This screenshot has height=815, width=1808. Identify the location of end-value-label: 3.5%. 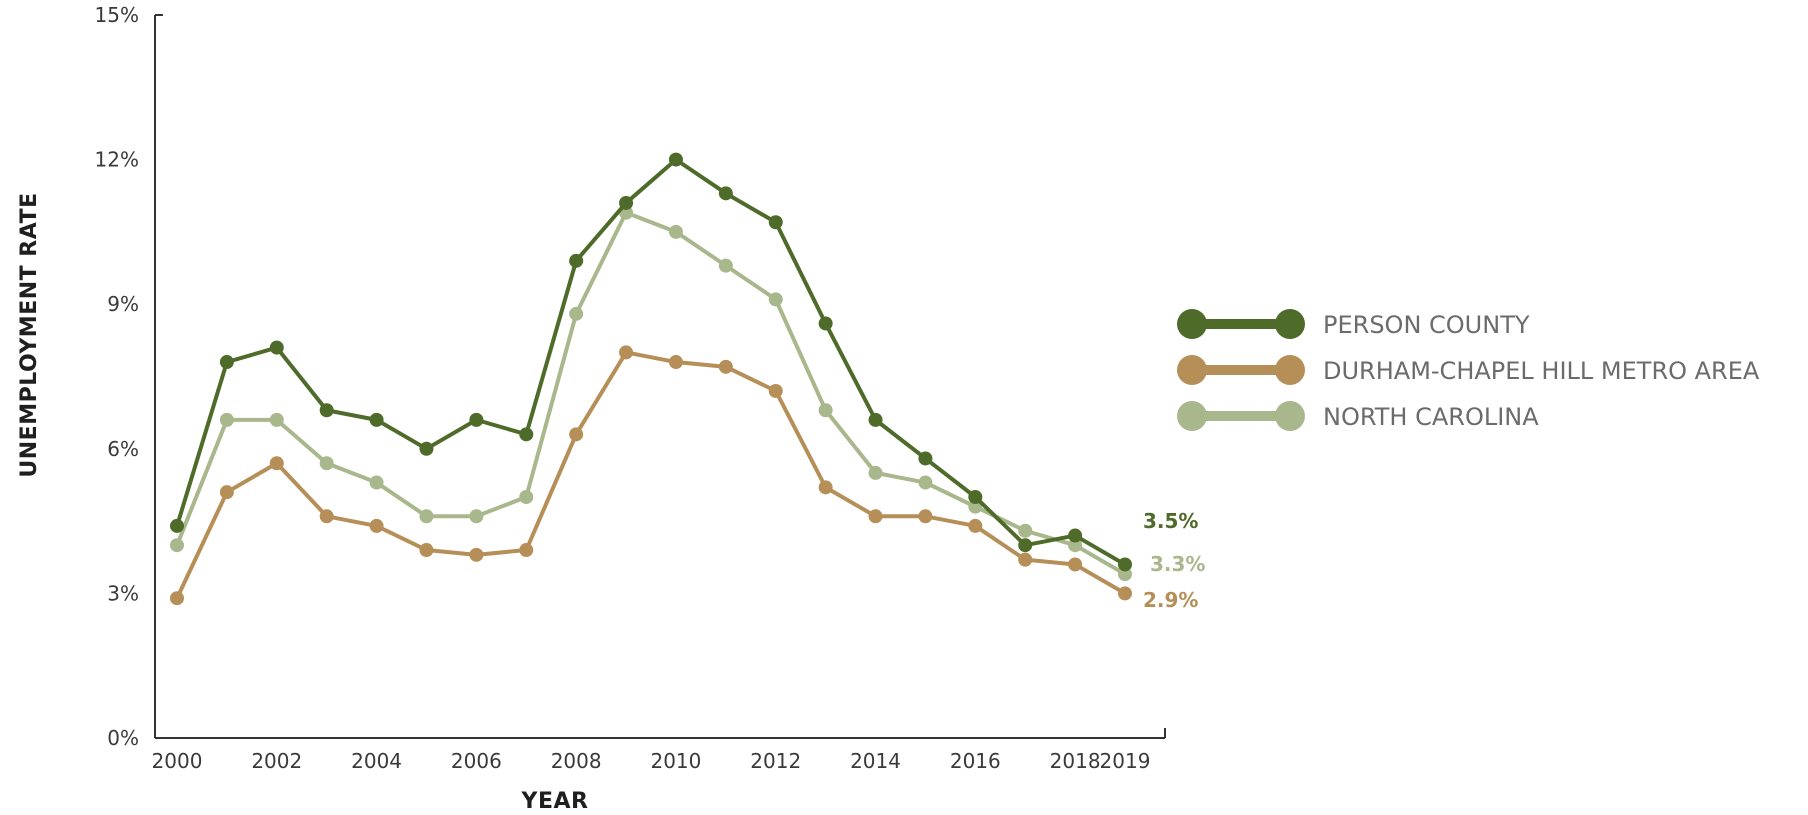
(1170, 521).